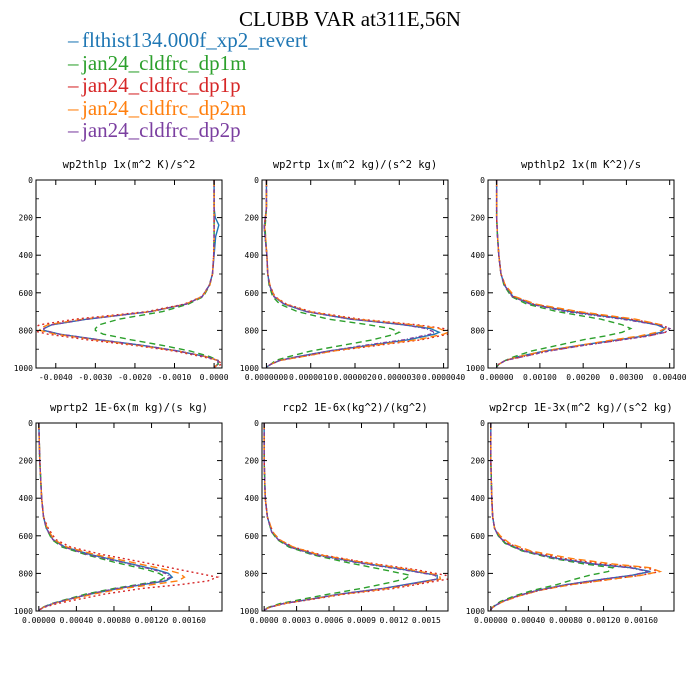 The width and height of the screenshot is (700, 700). I want to click on x-tick-label: 0.0000030, so click(400, 377).